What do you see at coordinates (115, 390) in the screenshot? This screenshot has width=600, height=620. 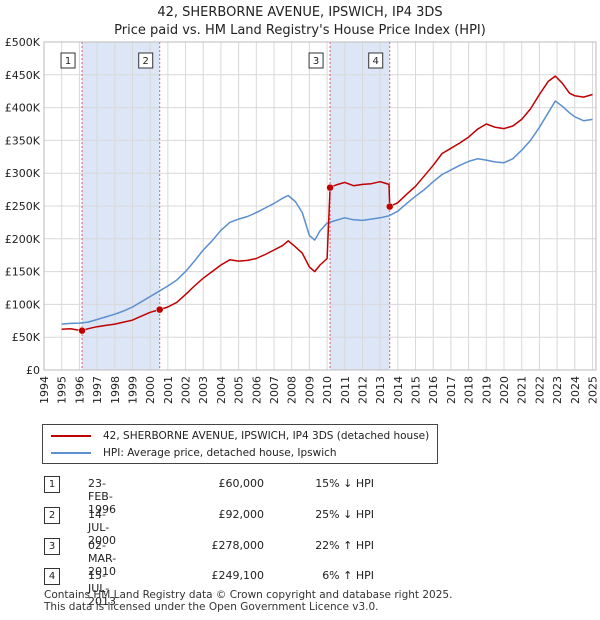 I see `x-tick-label: 1998` at bounding box center [115, 390].